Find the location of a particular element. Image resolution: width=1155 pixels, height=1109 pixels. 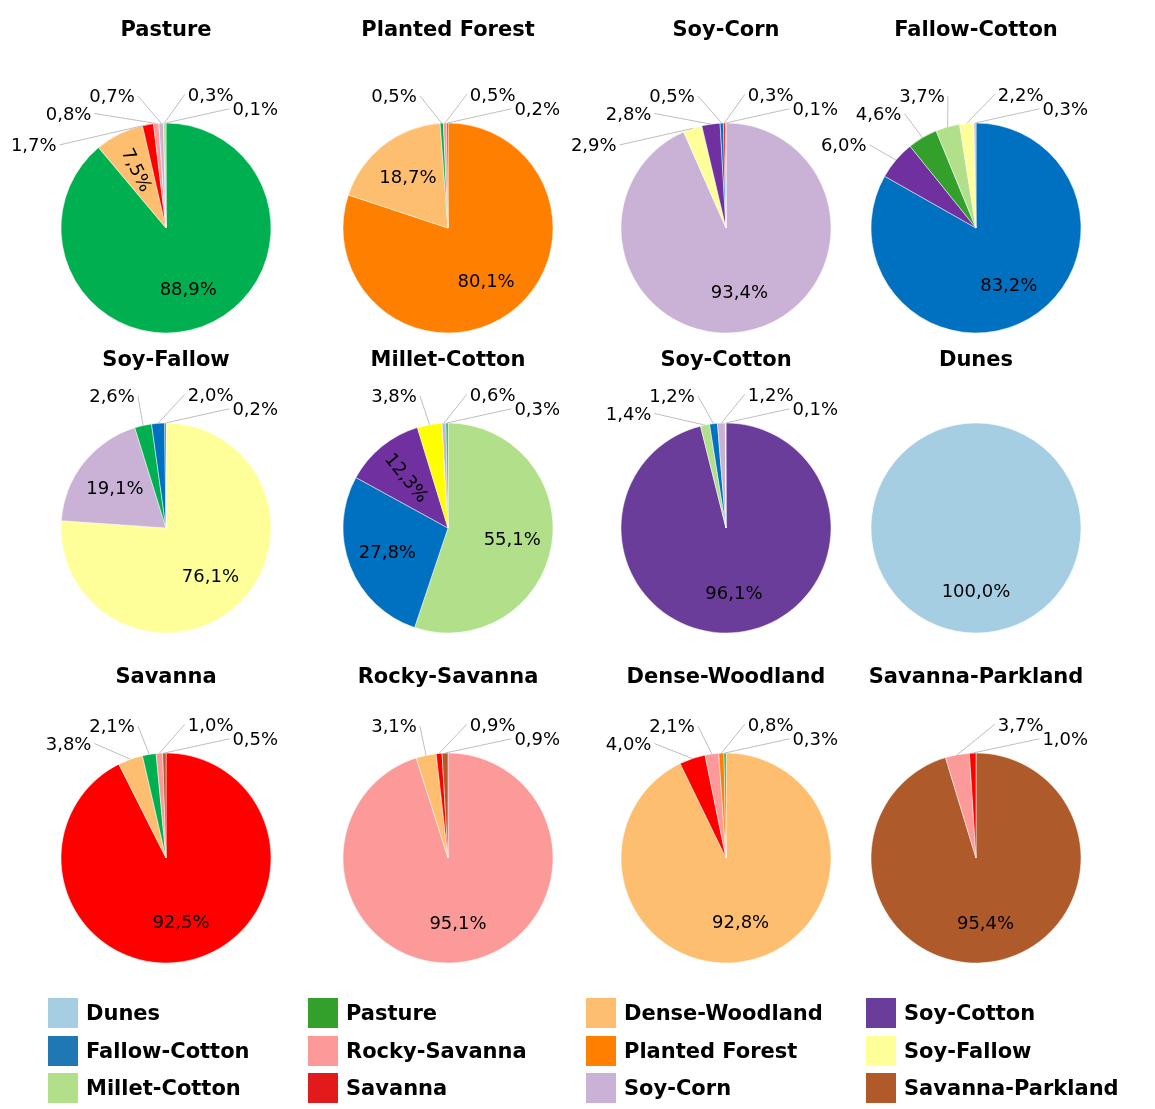

data-label: 2,0% is located at coordinates (210, 394).